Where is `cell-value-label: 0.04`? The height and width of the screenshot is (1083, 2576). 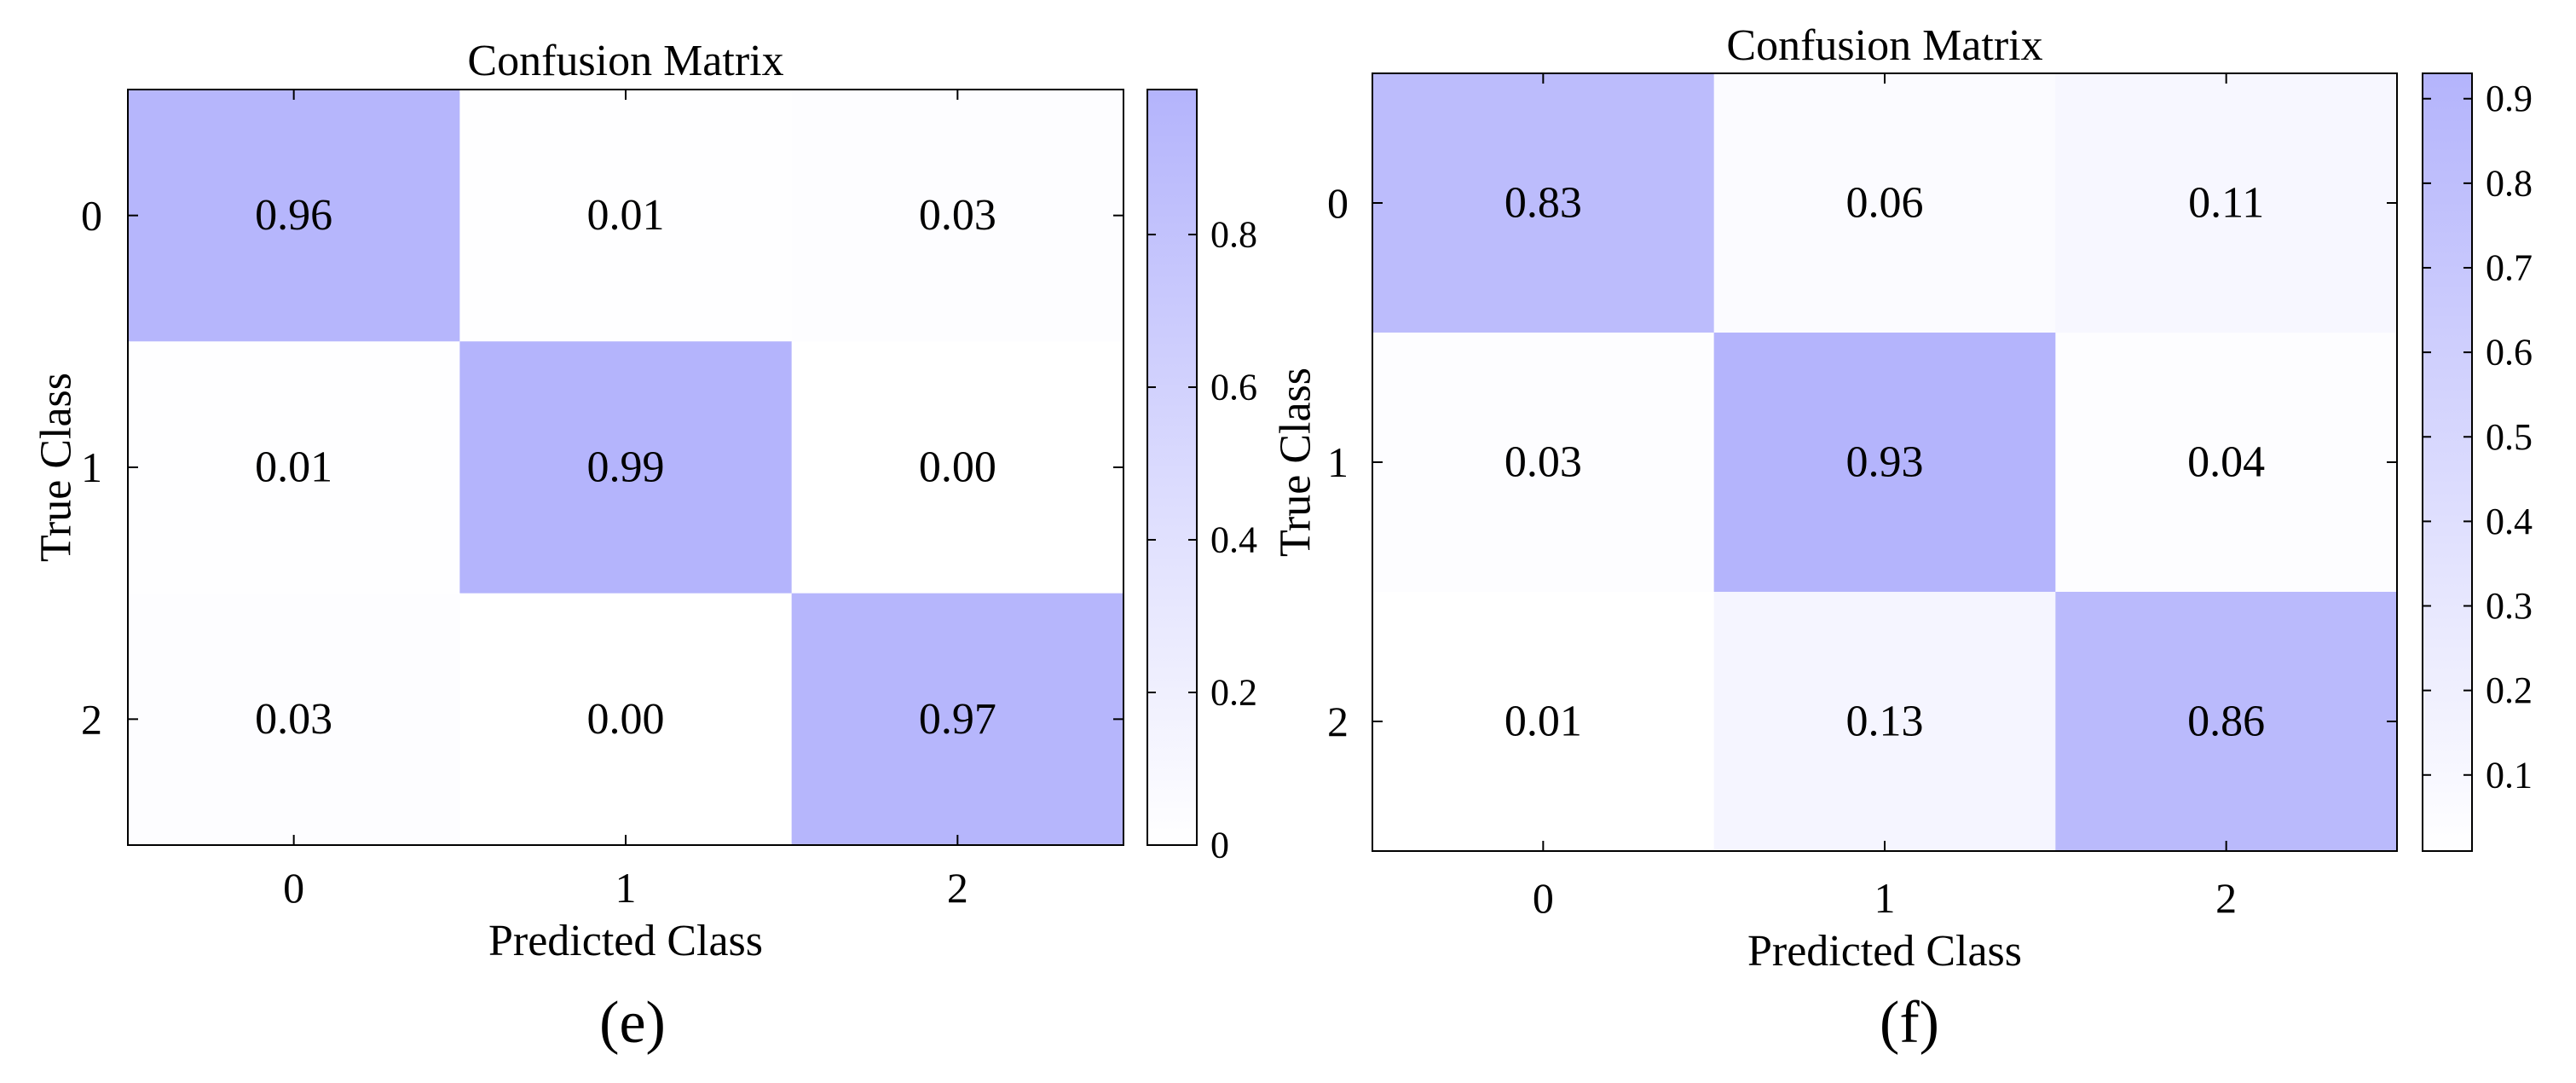 cell-value-label: 0.04 is located at coordinates (2226, 462).